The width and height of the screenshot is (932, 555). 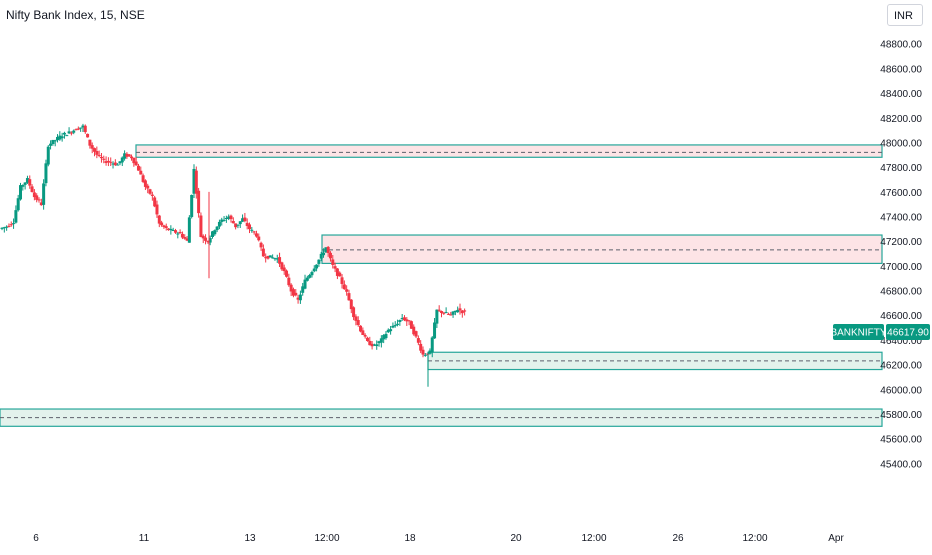 I want to click on y-tick-label: 48800.00, so click(x=901, y=45).